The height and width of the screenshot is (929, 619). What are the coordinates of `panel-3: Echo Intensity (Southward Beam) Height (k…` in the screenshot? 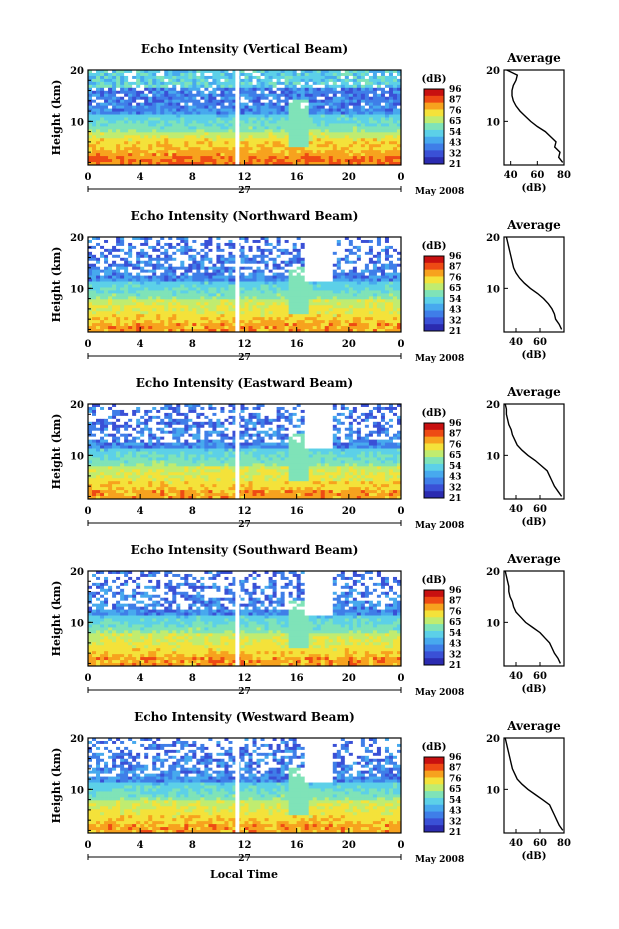 It's located at (307, 620).